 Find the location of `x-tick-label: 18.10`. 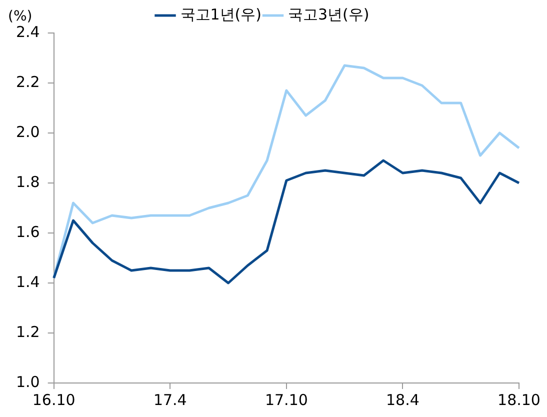

x-tick-label: 18.10 is located at coordinates (519, 399).